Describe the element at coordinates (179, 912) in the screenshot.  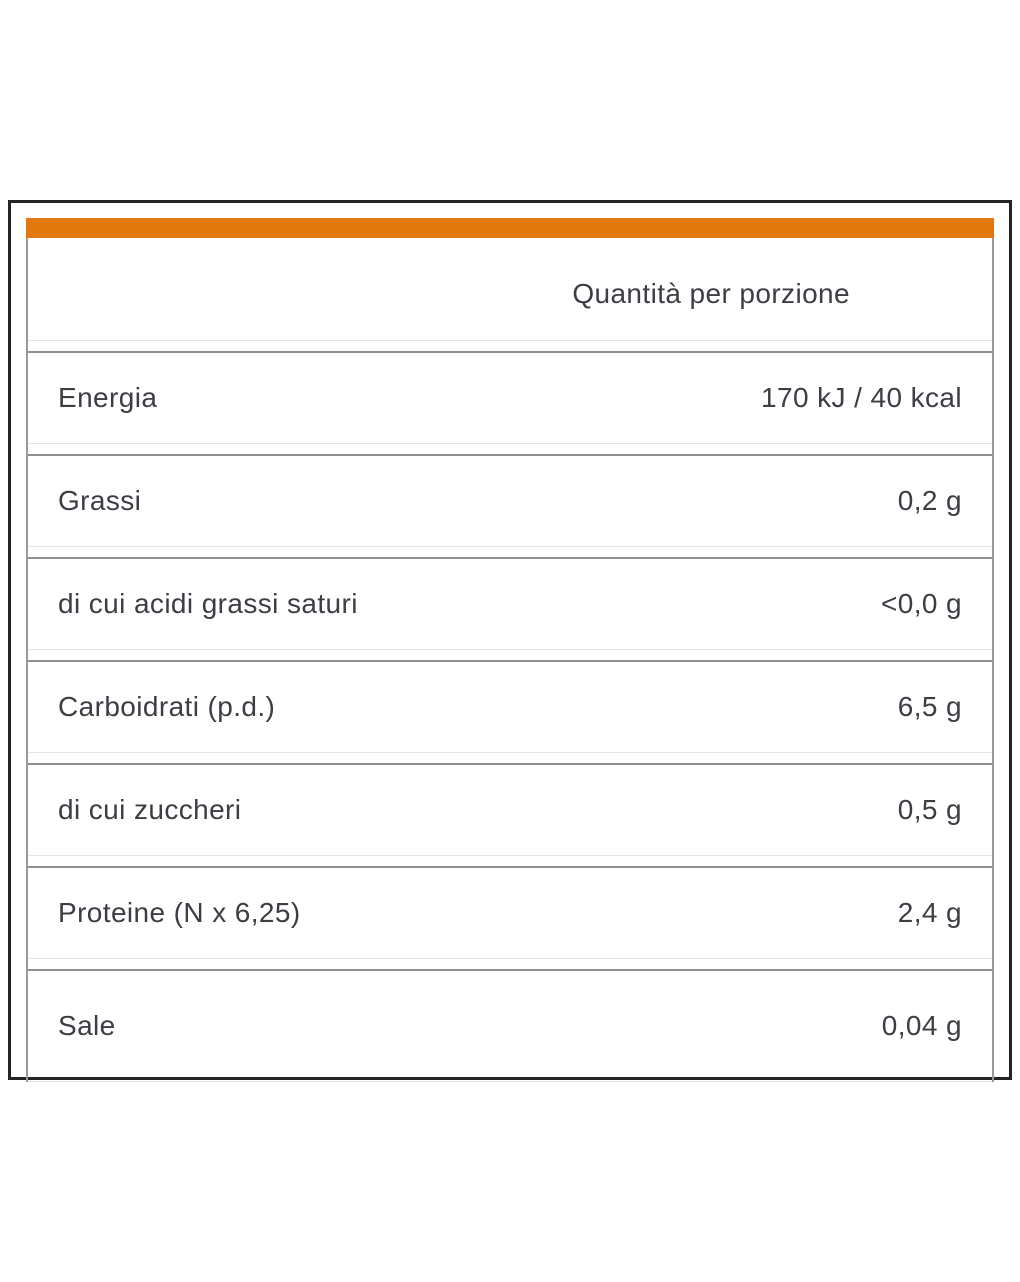
I see `nutrient-label: Proteine (N x 6,25)` at that location.